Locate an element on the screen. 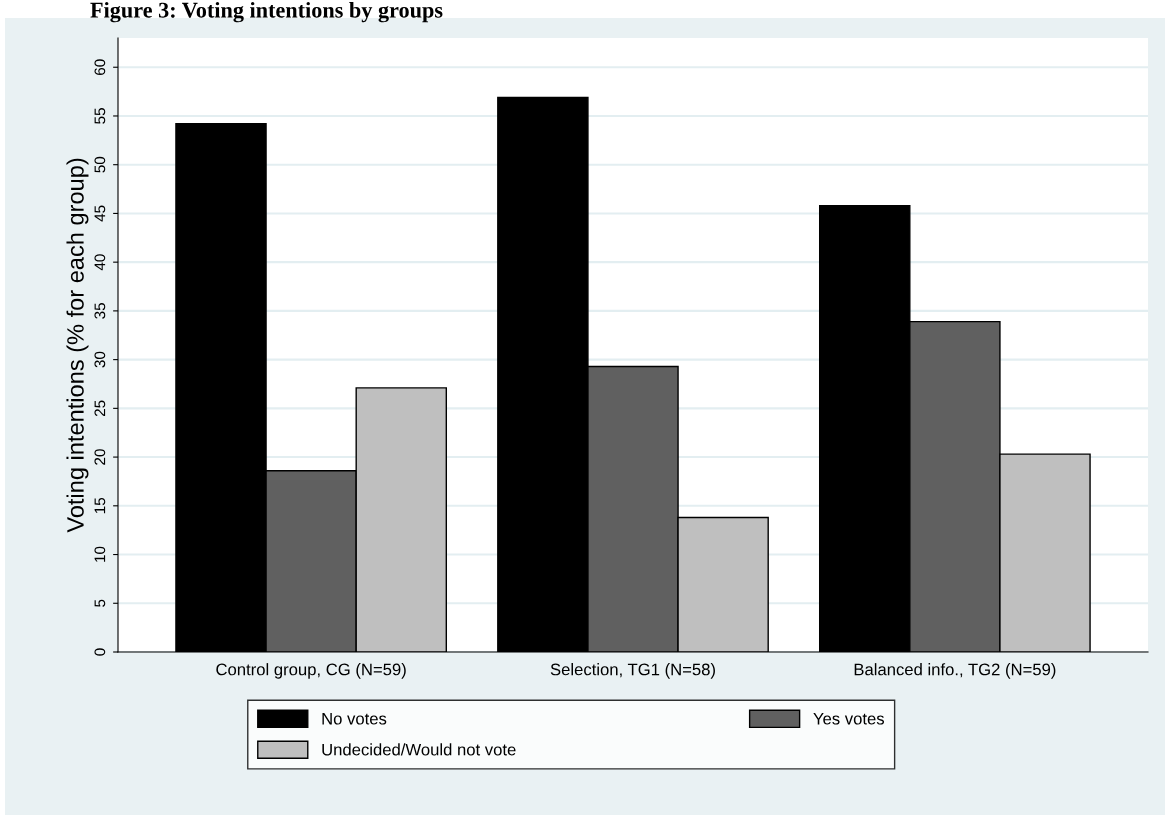  y-axis-title: Voting intentions (% for each group) is located at coordinates (77, 345).